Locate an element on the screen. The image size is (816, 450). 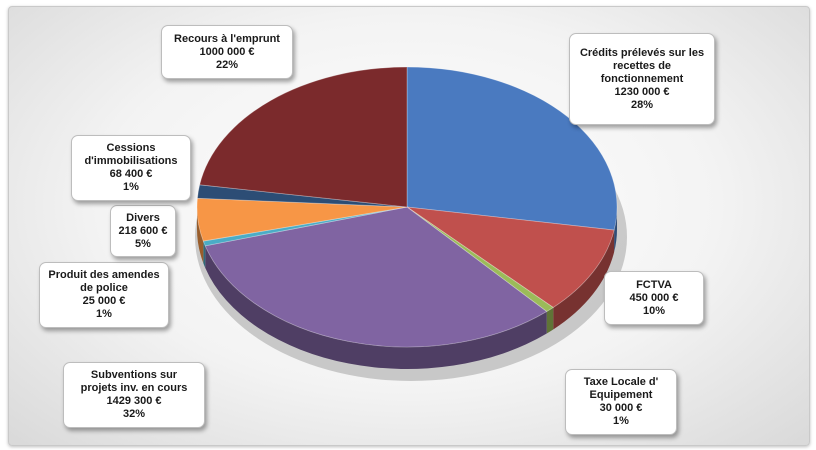
callout-recours: Recours à l'emprunt 1000 000 €22% is located at coordinates (227, 52).